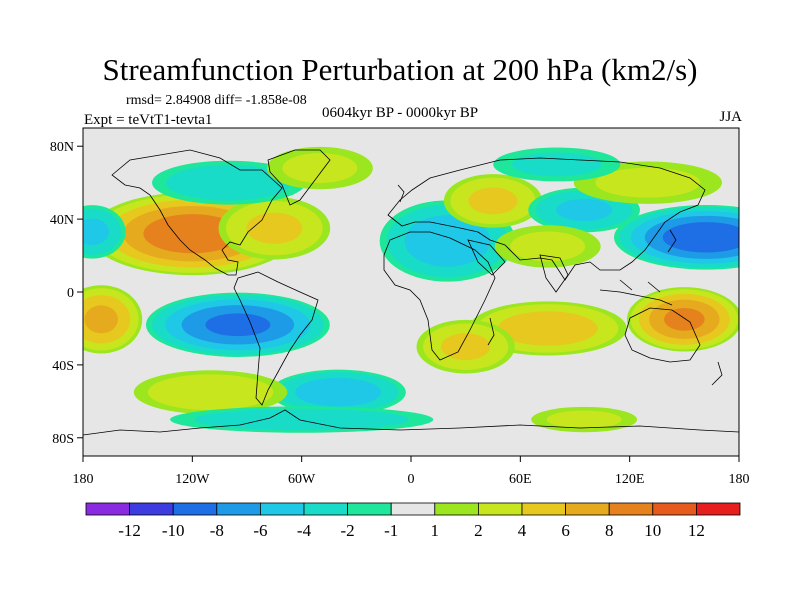 The width and height of the screenshot is (800, 600). What do you see at coordinates (730, 117) in the screenshot?
I see `season-label: JJA` at bounding box center [730, 117].